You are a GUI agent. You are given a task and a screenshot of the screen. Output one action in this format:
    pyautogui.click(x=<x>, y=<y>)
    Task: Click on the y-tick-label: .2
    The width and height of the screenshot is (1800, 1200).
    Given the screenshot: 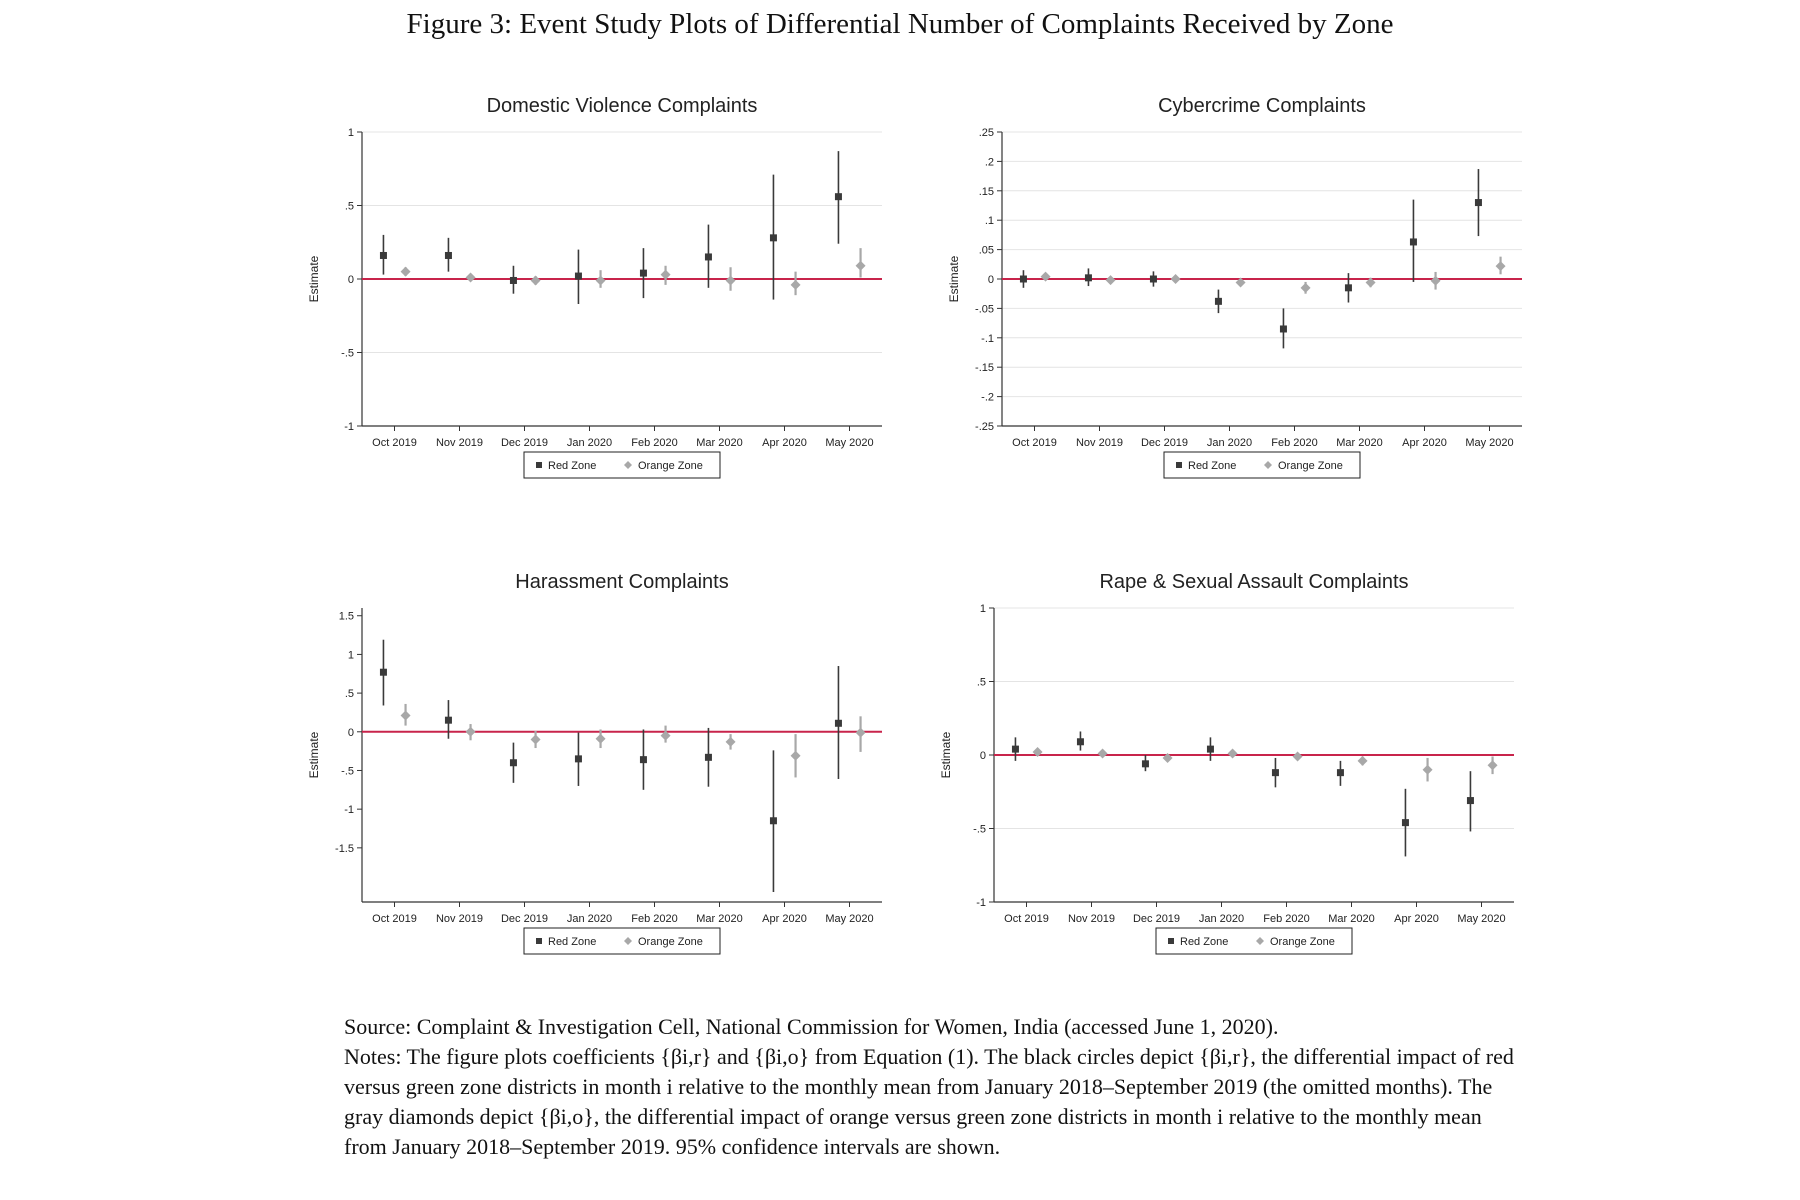 What is the action you would take?
    pyautogui.click(x=989, y=162)
    